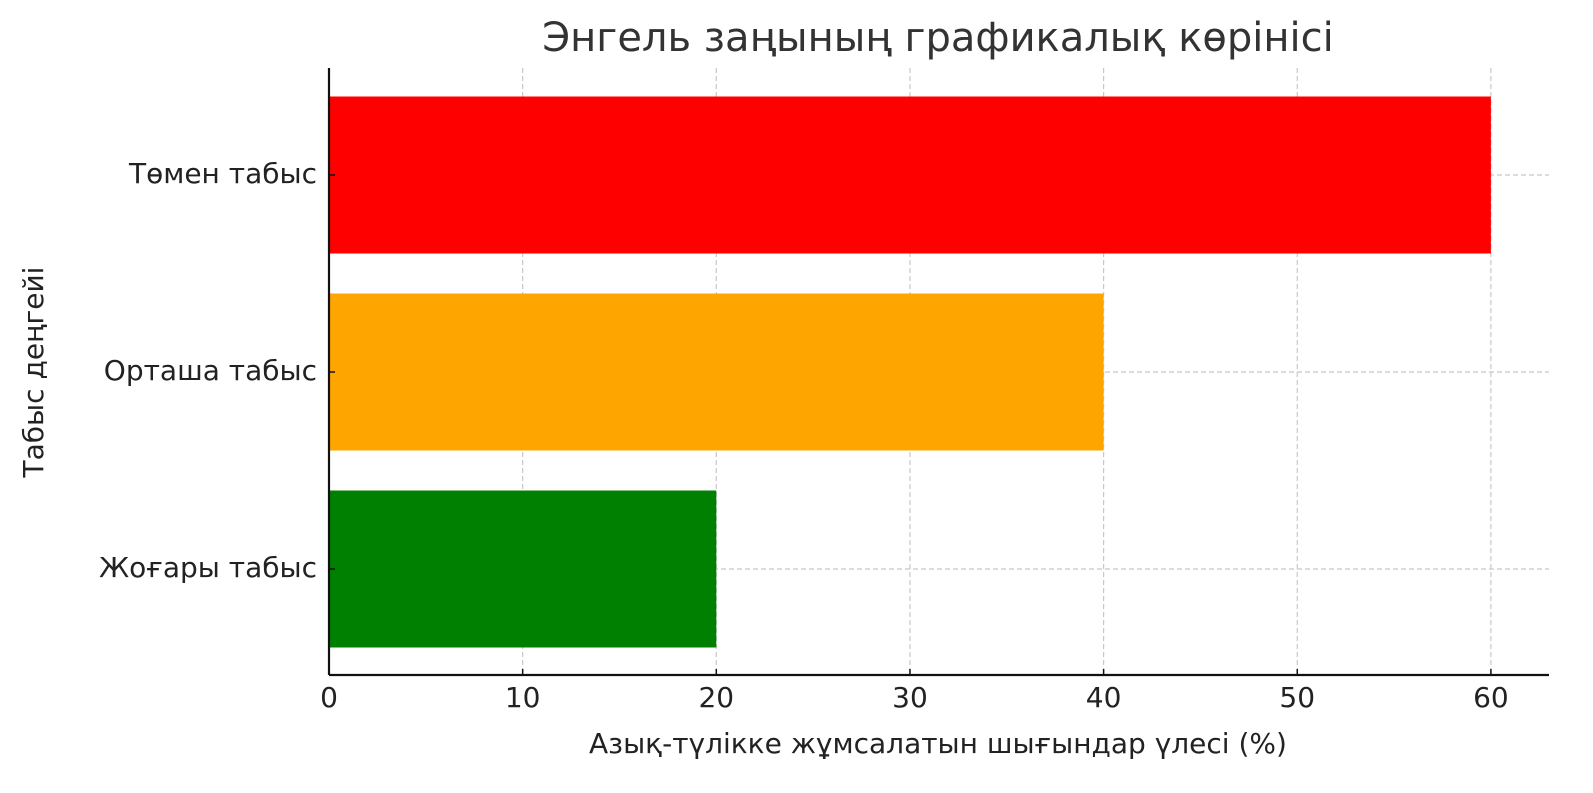 The image size is (1593, 793). Describe the element at coordinates (208, 567) in the screenshot. I see `y-tick-label: Жоғары табыс` at that location.